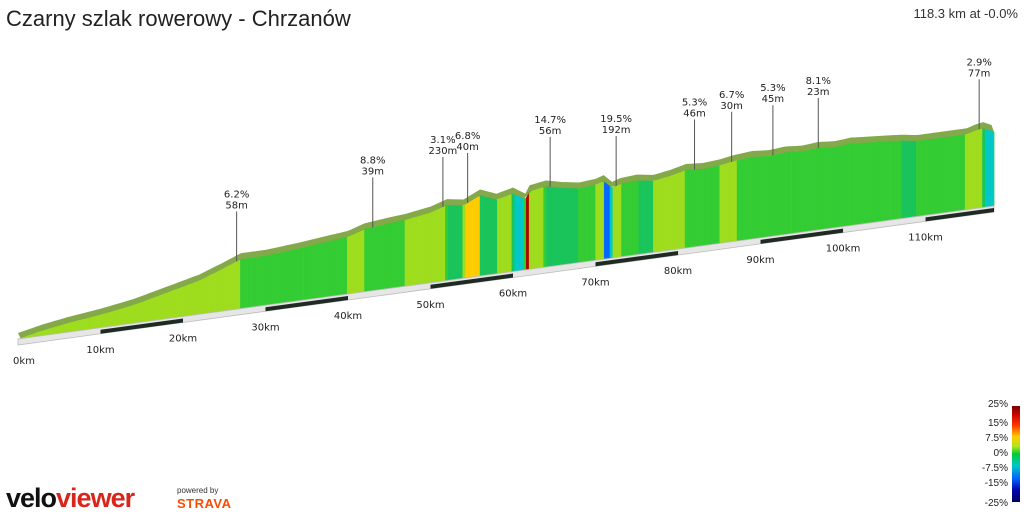  What do you see at coordinates (843, 249) in the screenshot?
I see `x-tick-label: 100km` at bounding box center [843, 249].